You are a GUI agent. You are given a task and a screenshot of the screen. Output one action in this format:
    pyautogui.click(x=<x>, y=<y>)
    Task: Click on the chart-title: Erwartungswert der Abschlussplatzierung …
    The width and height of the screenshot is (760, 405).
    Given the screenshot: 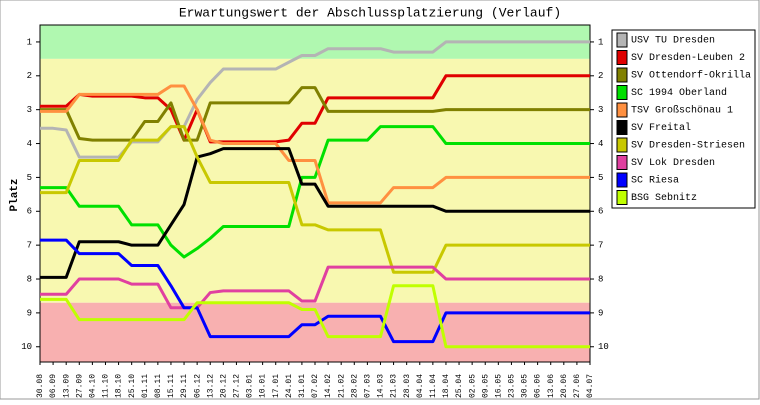 What is the action you would take?
    pyautogui.click(x=370, y=12)
    